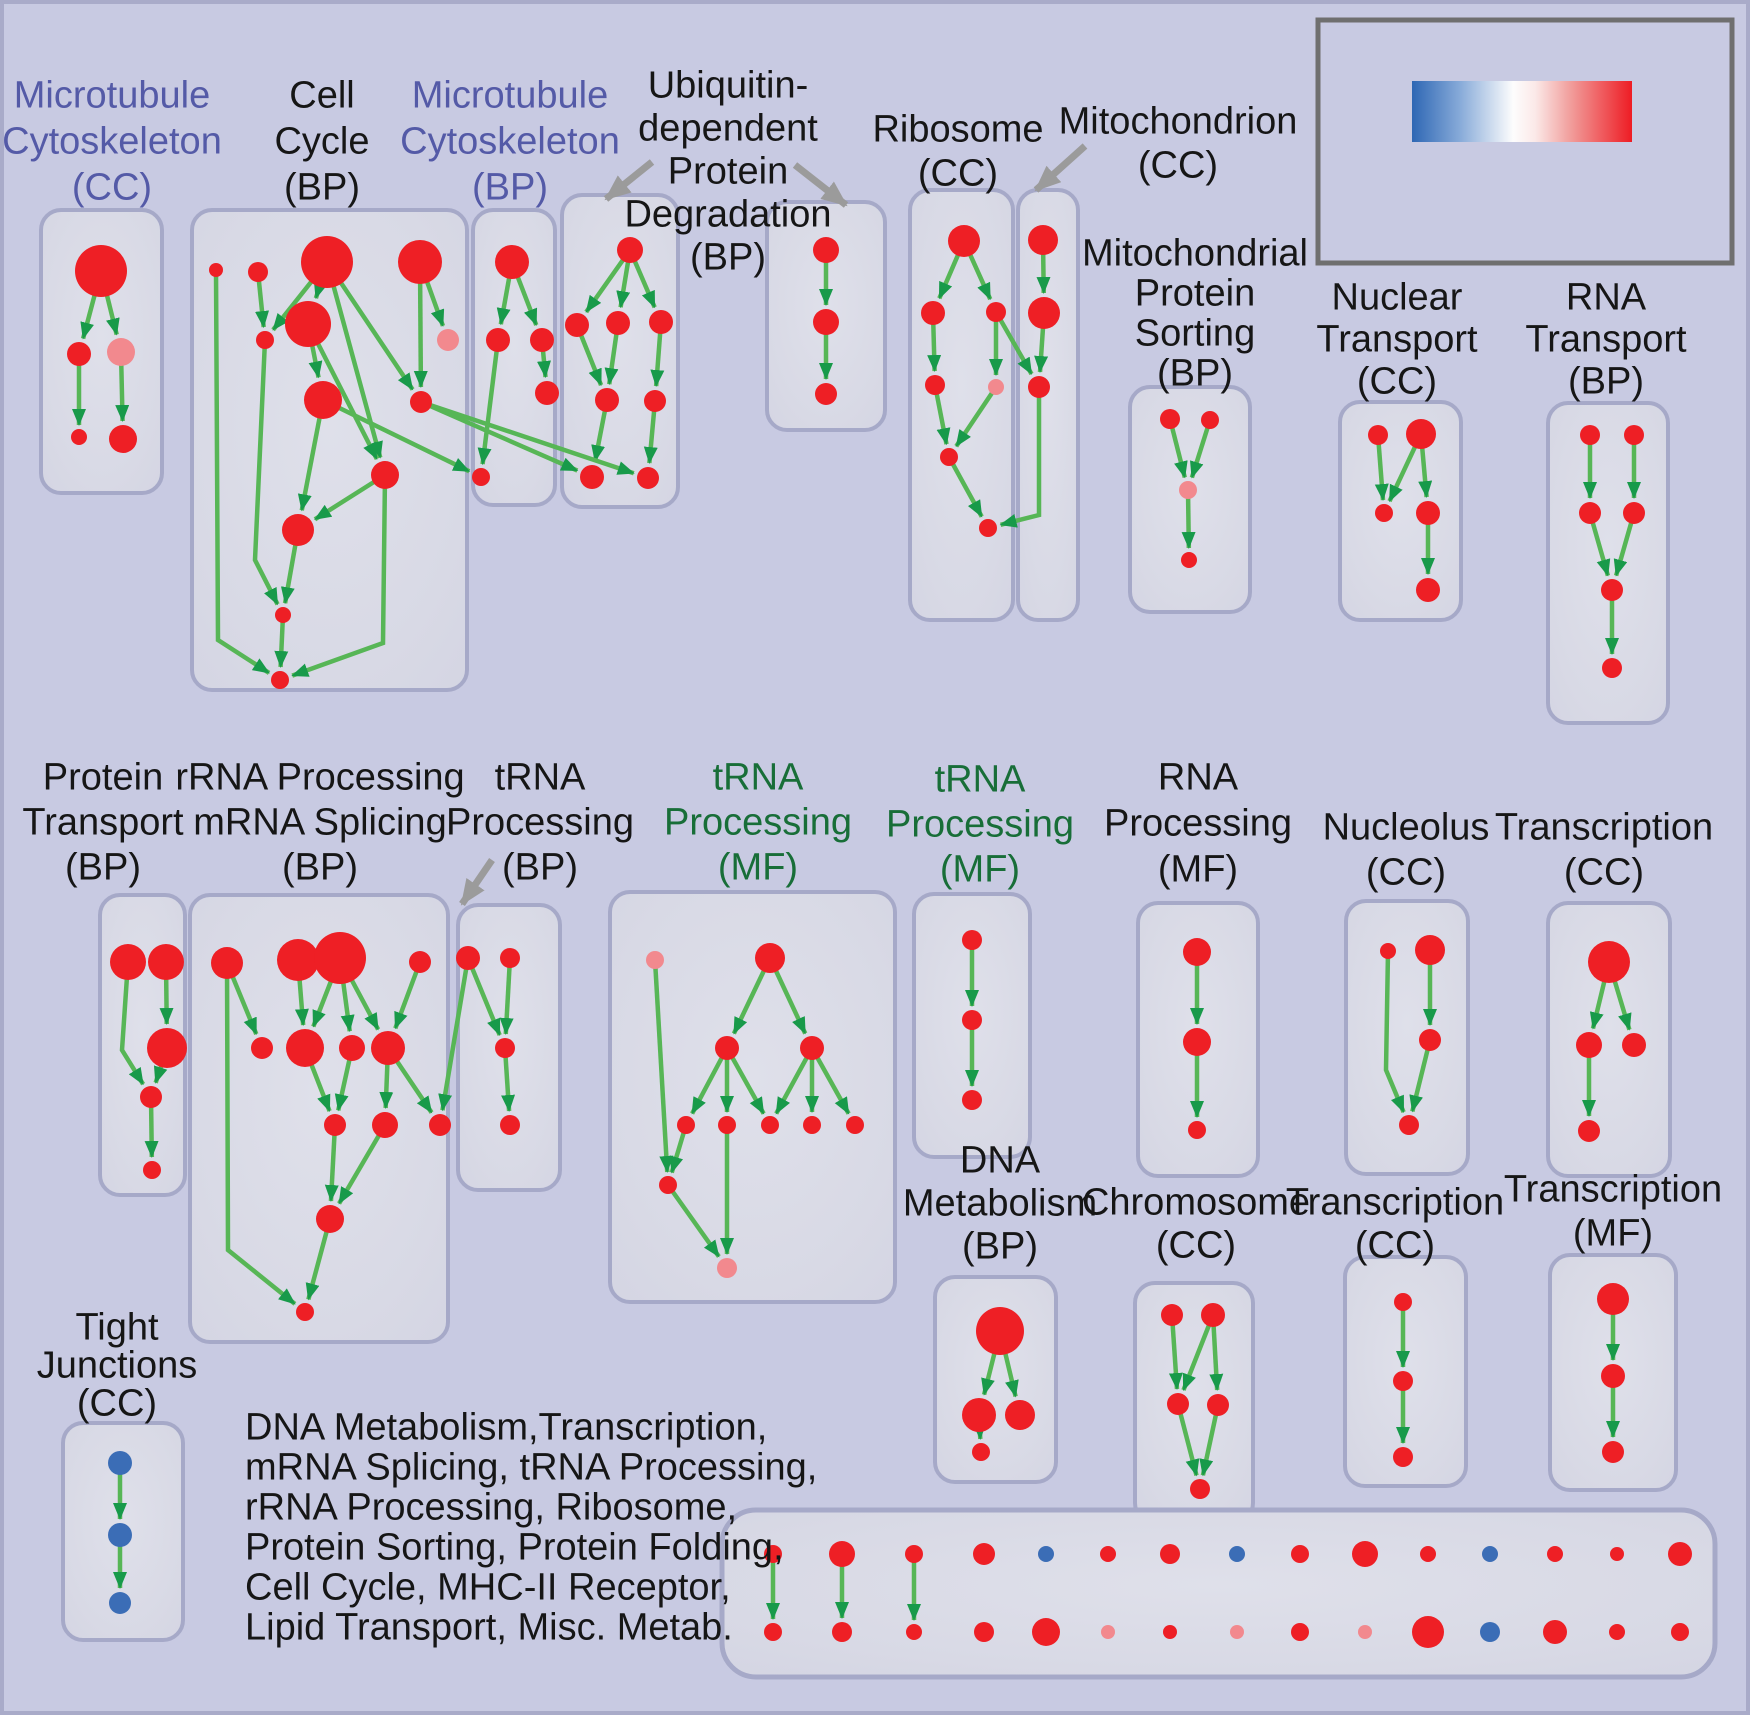  Describe the element at coordinates (308, 324) in the screenshot. I see `go-term-node-cell-cycle-f` at that location.